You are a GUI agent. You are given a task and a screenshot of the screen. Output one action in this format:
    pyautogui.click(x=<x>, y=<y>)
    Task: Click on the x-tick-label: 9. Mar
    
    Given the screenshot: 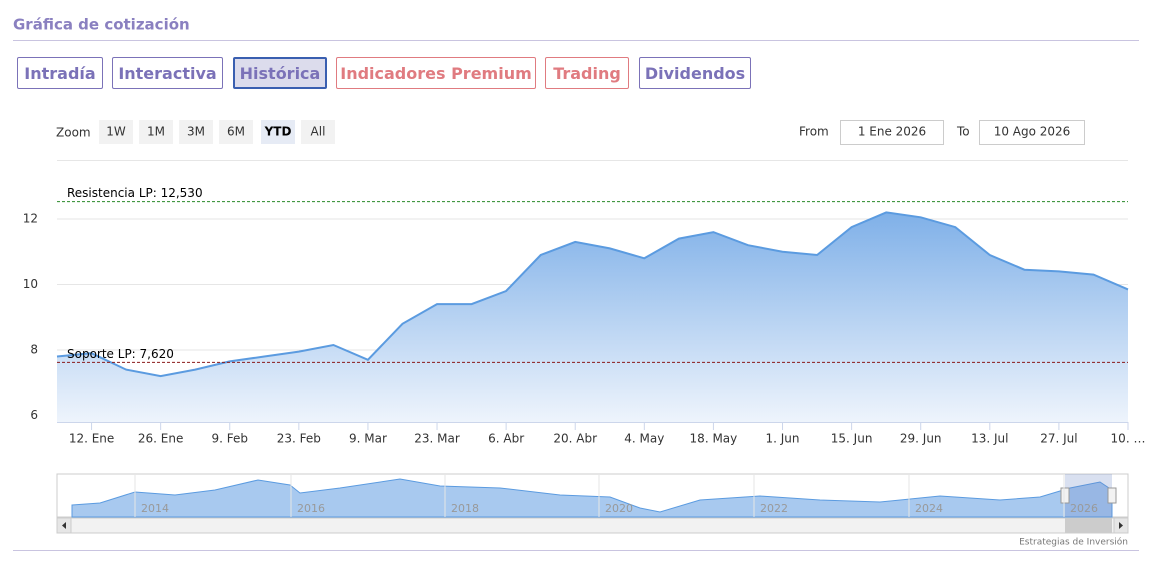 What is the action you would take?
    pyautogui.click(x=368, y=439)
    